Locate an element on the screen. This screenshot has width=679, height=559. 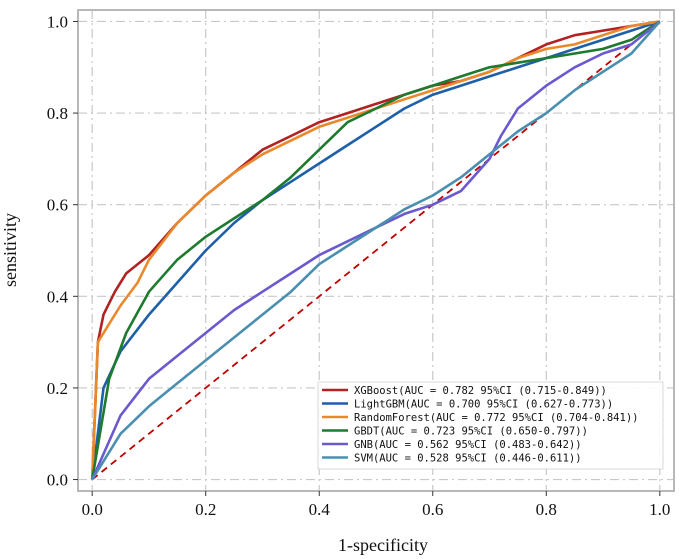
legend-label-4: GNB(AUC = 0.562 95%CI (0.483-0.642)) is located at coordinates (468, 445).